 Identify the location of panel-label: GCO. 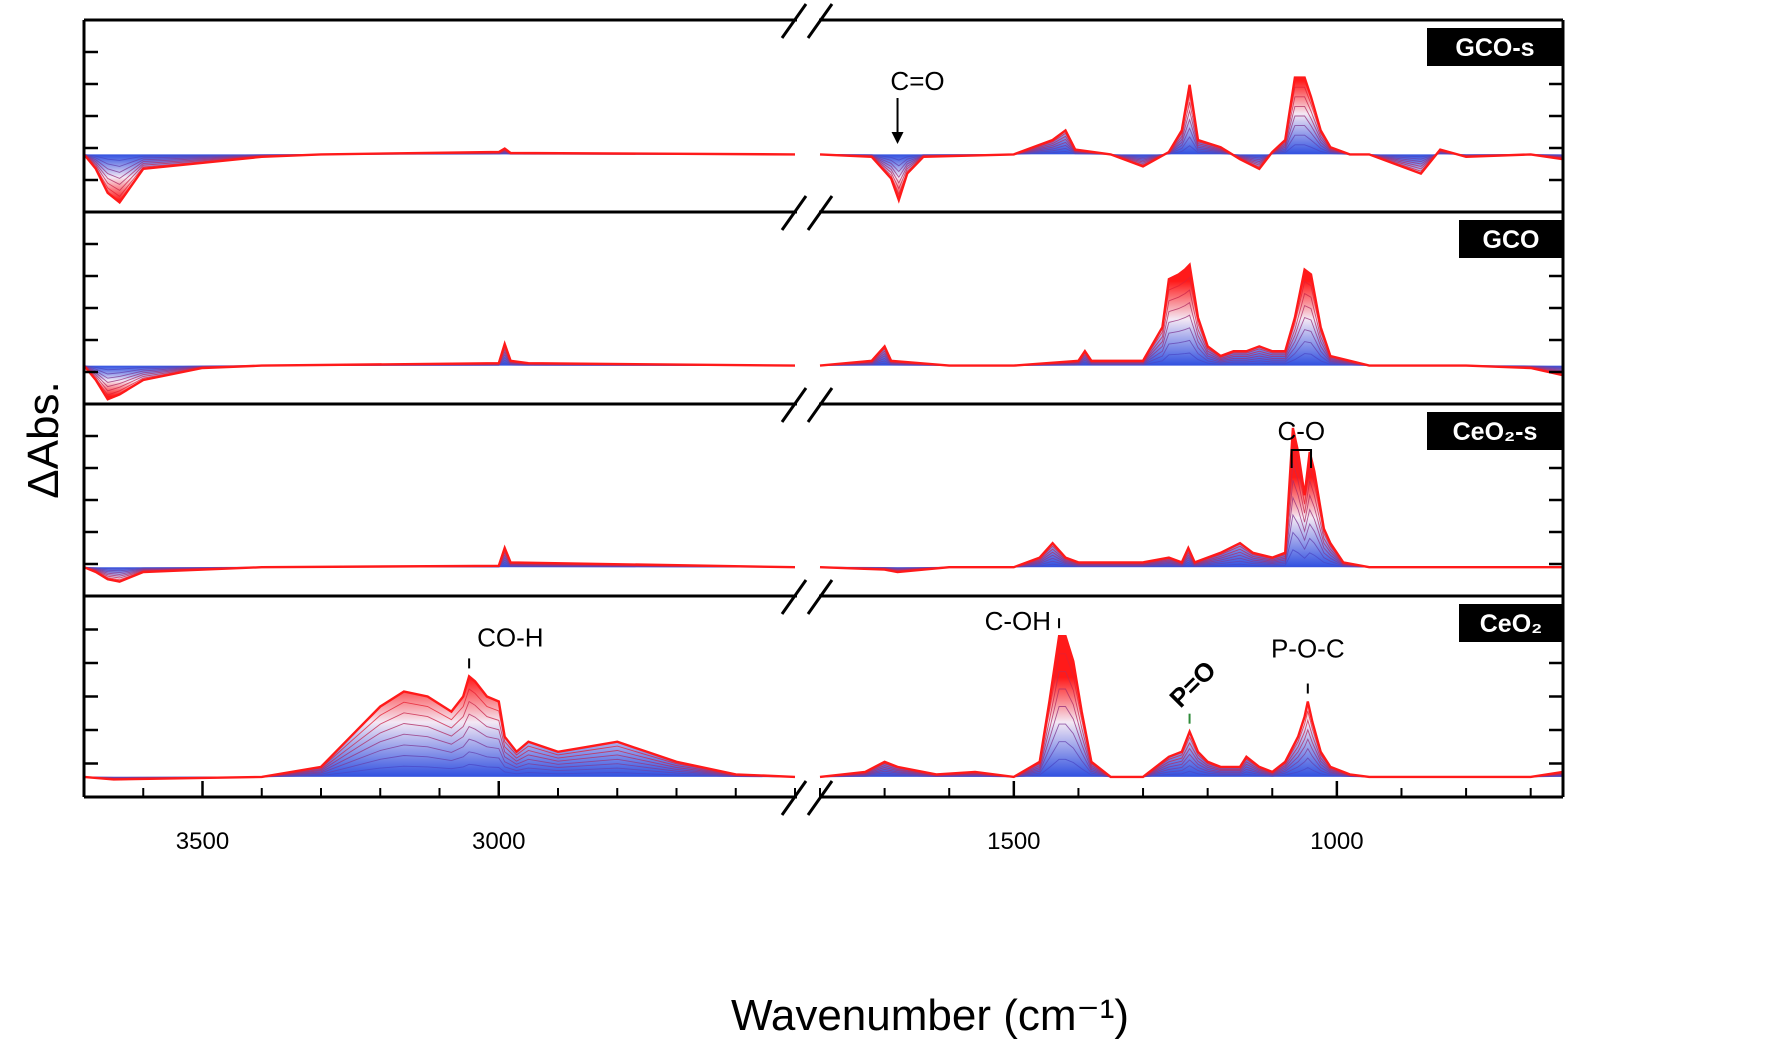
(1511, 240).